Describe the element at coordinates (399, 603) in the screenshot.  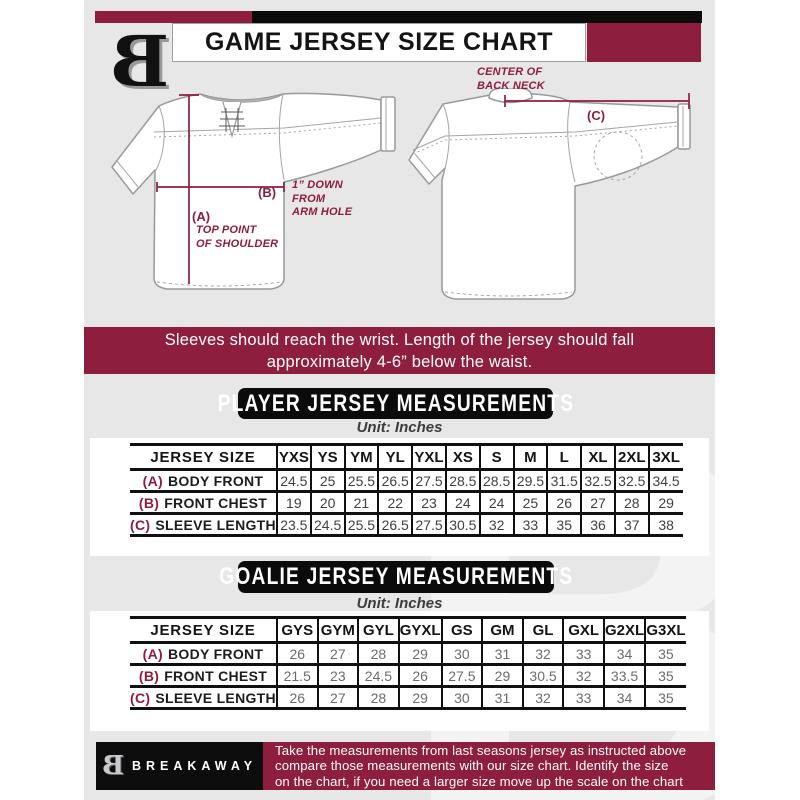
I see `goalie-unit-label: Unit: Inches` at that location.